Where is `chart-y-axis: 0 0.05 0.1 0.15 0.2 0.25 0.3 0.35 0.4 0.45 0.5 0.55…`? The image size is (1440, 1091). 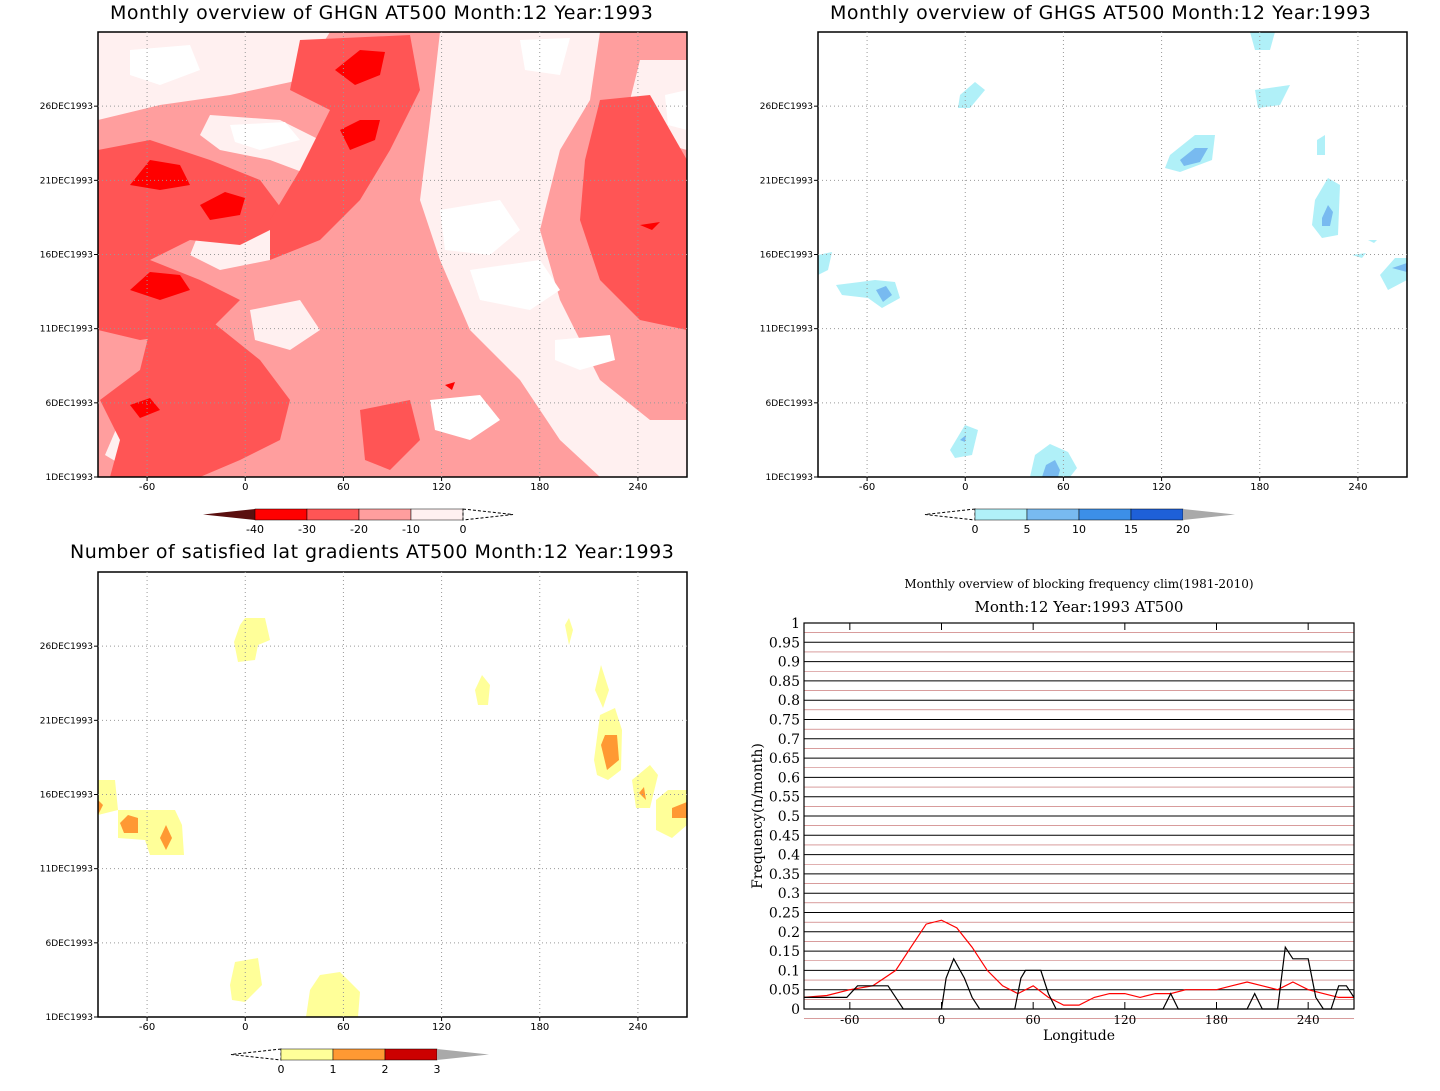
chart-y-axis: 0 0.05 0.1 0.15 0.2 0.25 0.3 0.35 0.4 0.45 0.5 0.55… is located at coordinates (784, 817).